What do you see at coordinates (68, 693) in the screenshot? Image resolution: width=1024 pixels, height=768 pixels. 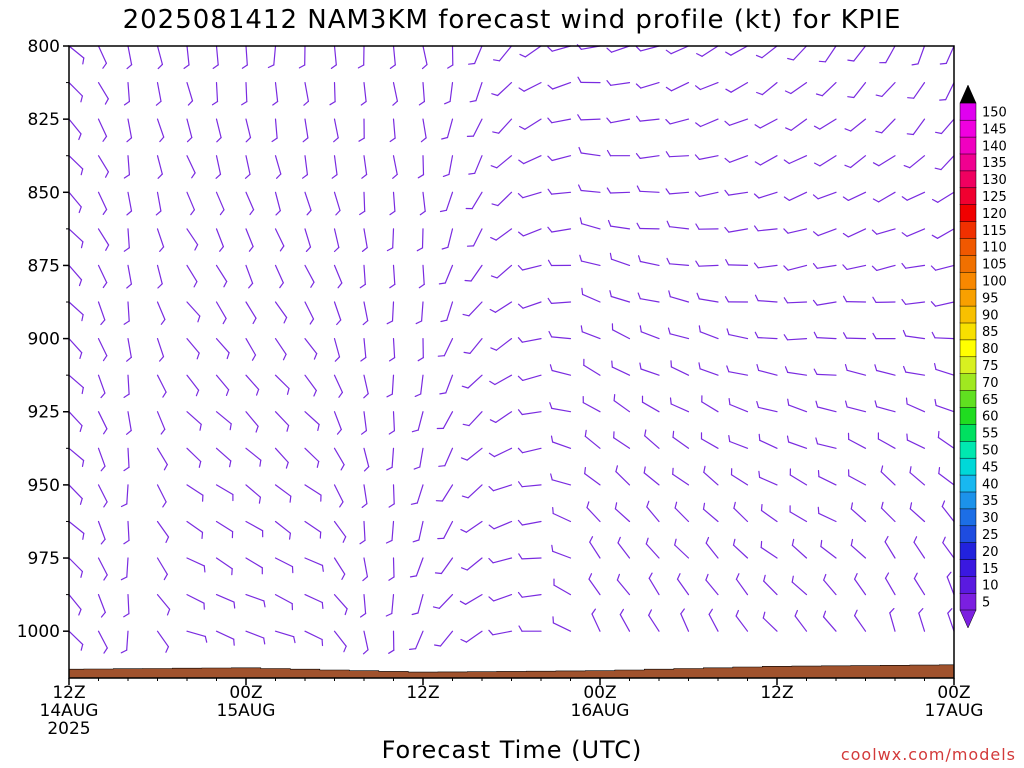 I see `x-tick-label: 12Z` at bounding box center [68, 693].